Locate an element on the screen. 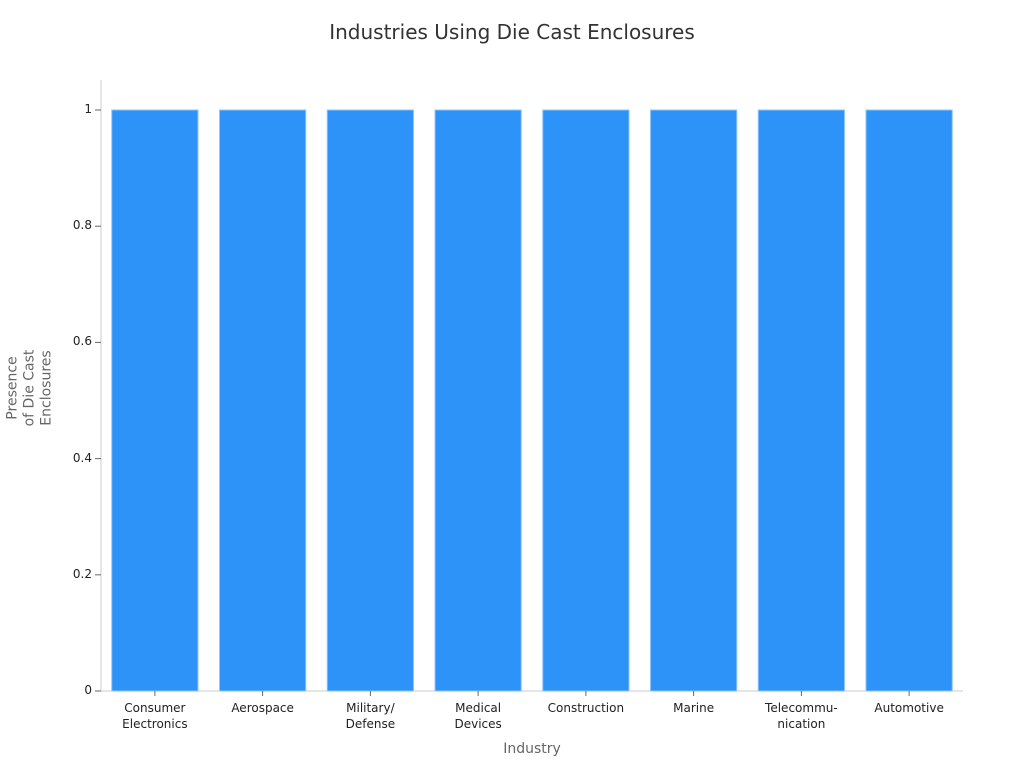 The width and height of the screenshot is (1024, 768). x-axis-label: Industry is located at coordinates (532, 749).